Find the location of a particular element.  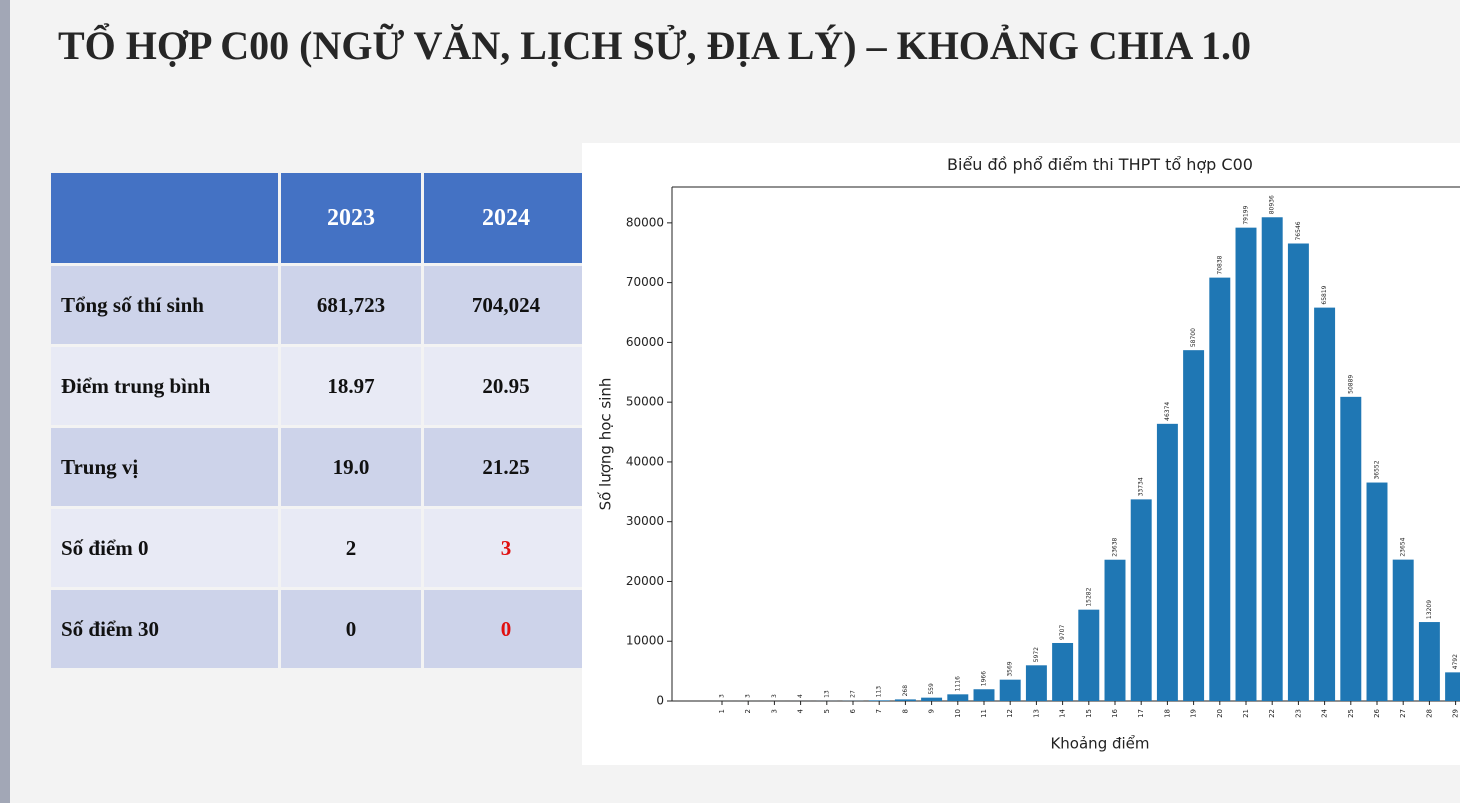

value-cell: 704,024 is located at coordinates (506, 305).